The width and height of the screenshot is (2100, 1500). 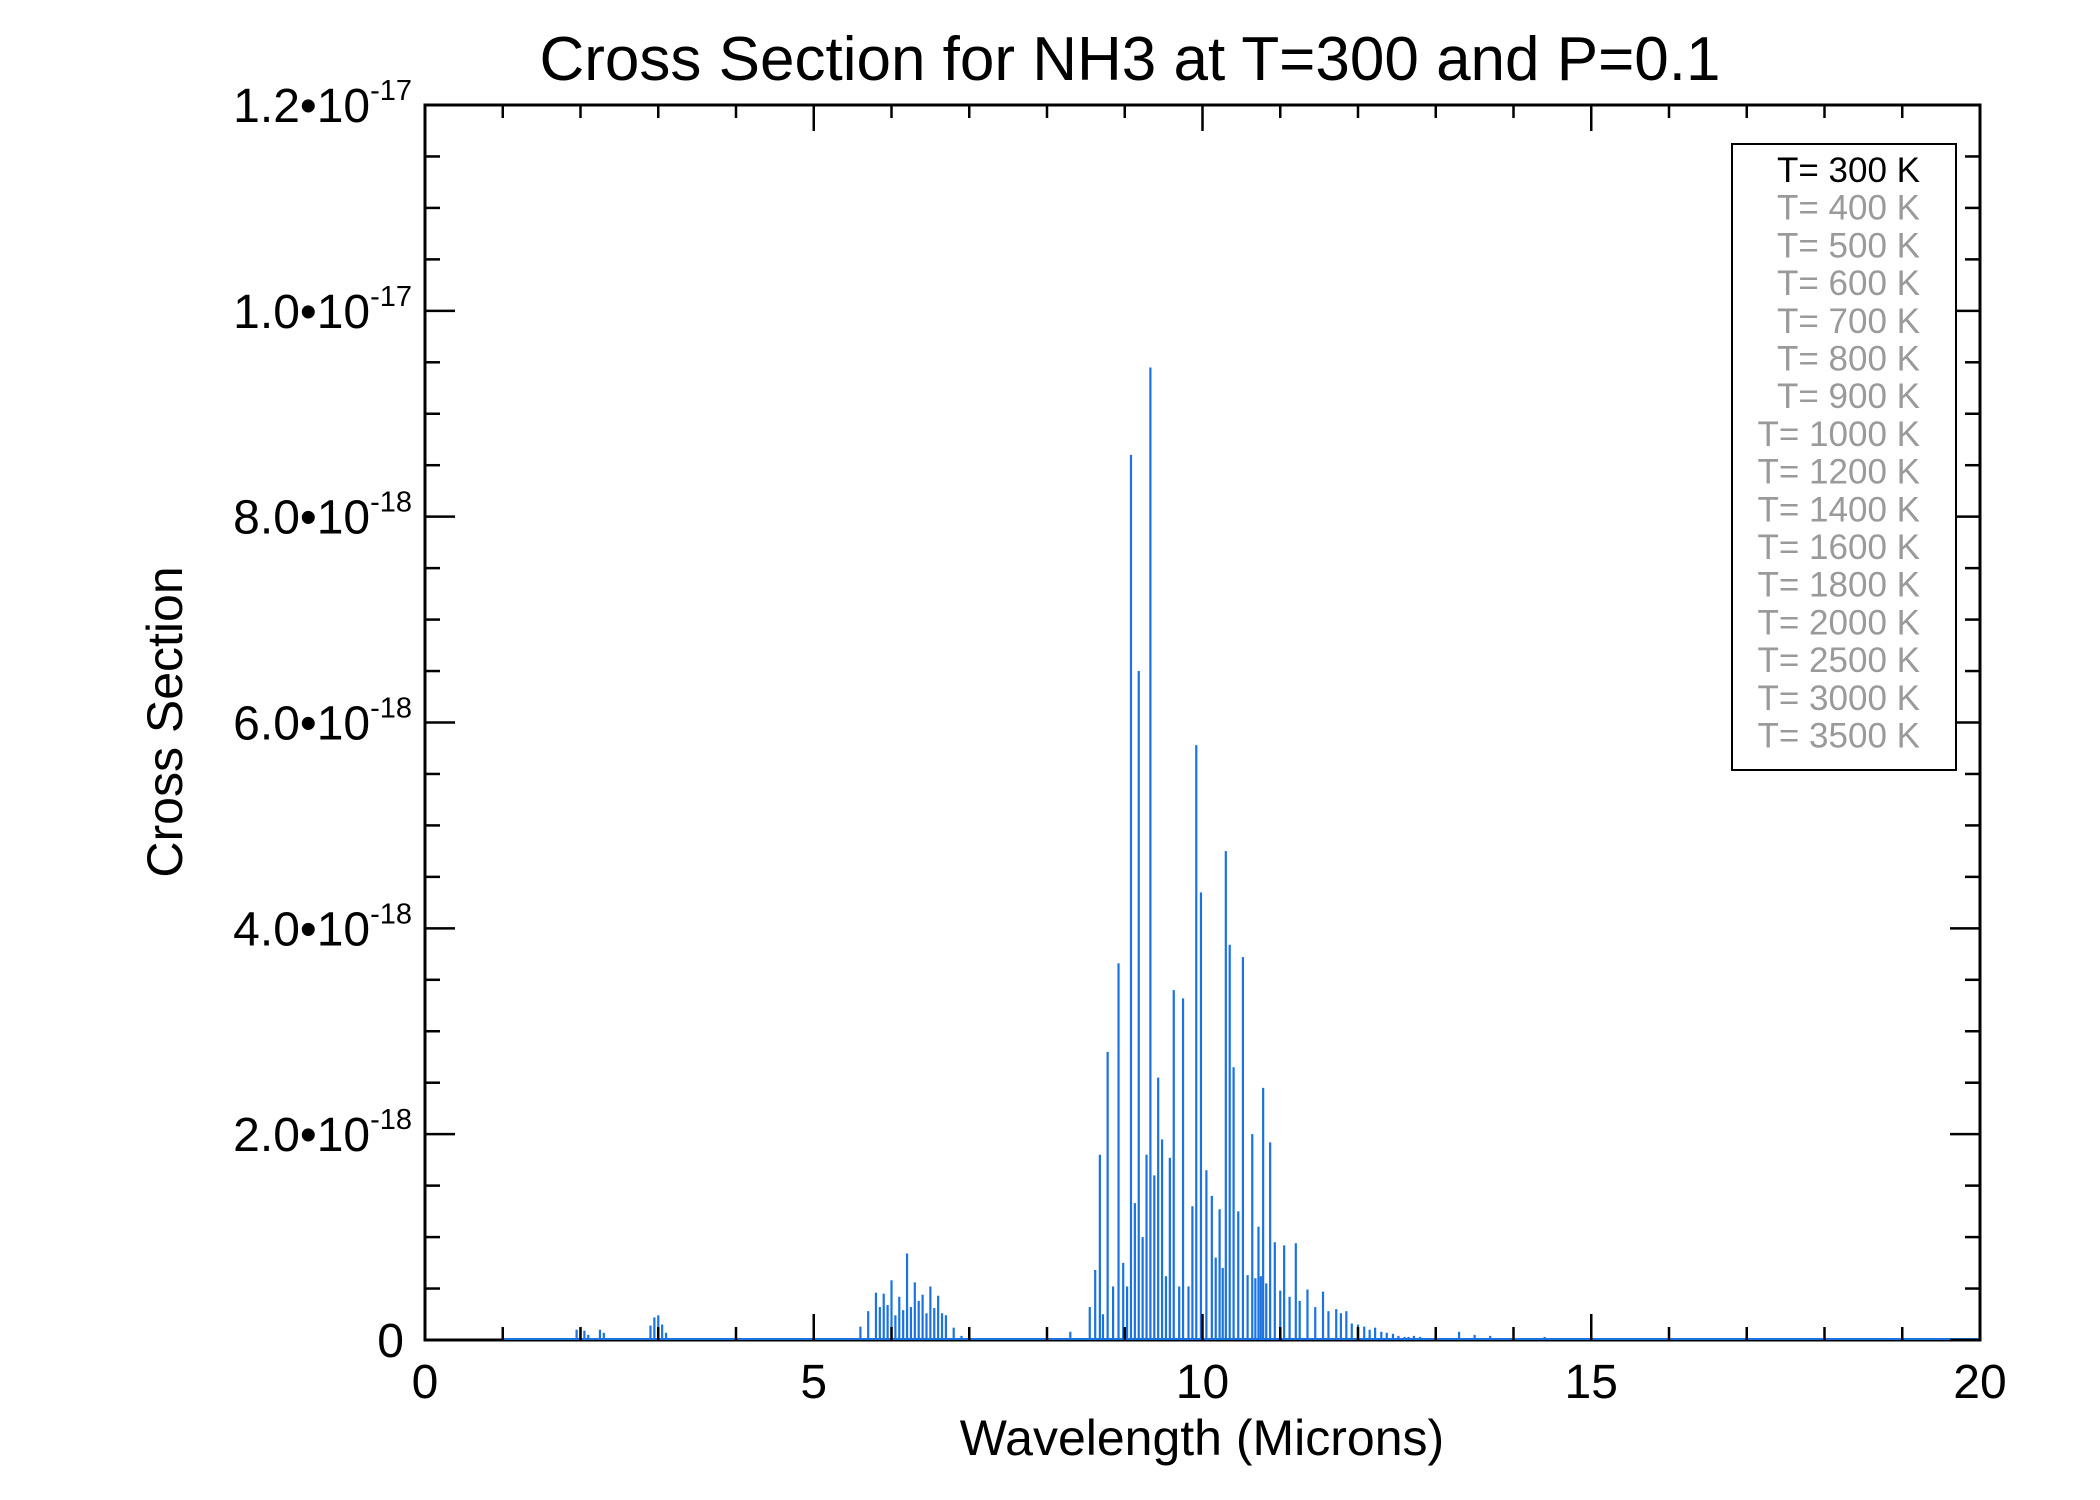 I want to click on legend-entry: T= 2000 K, so click(x=1839, y=622).